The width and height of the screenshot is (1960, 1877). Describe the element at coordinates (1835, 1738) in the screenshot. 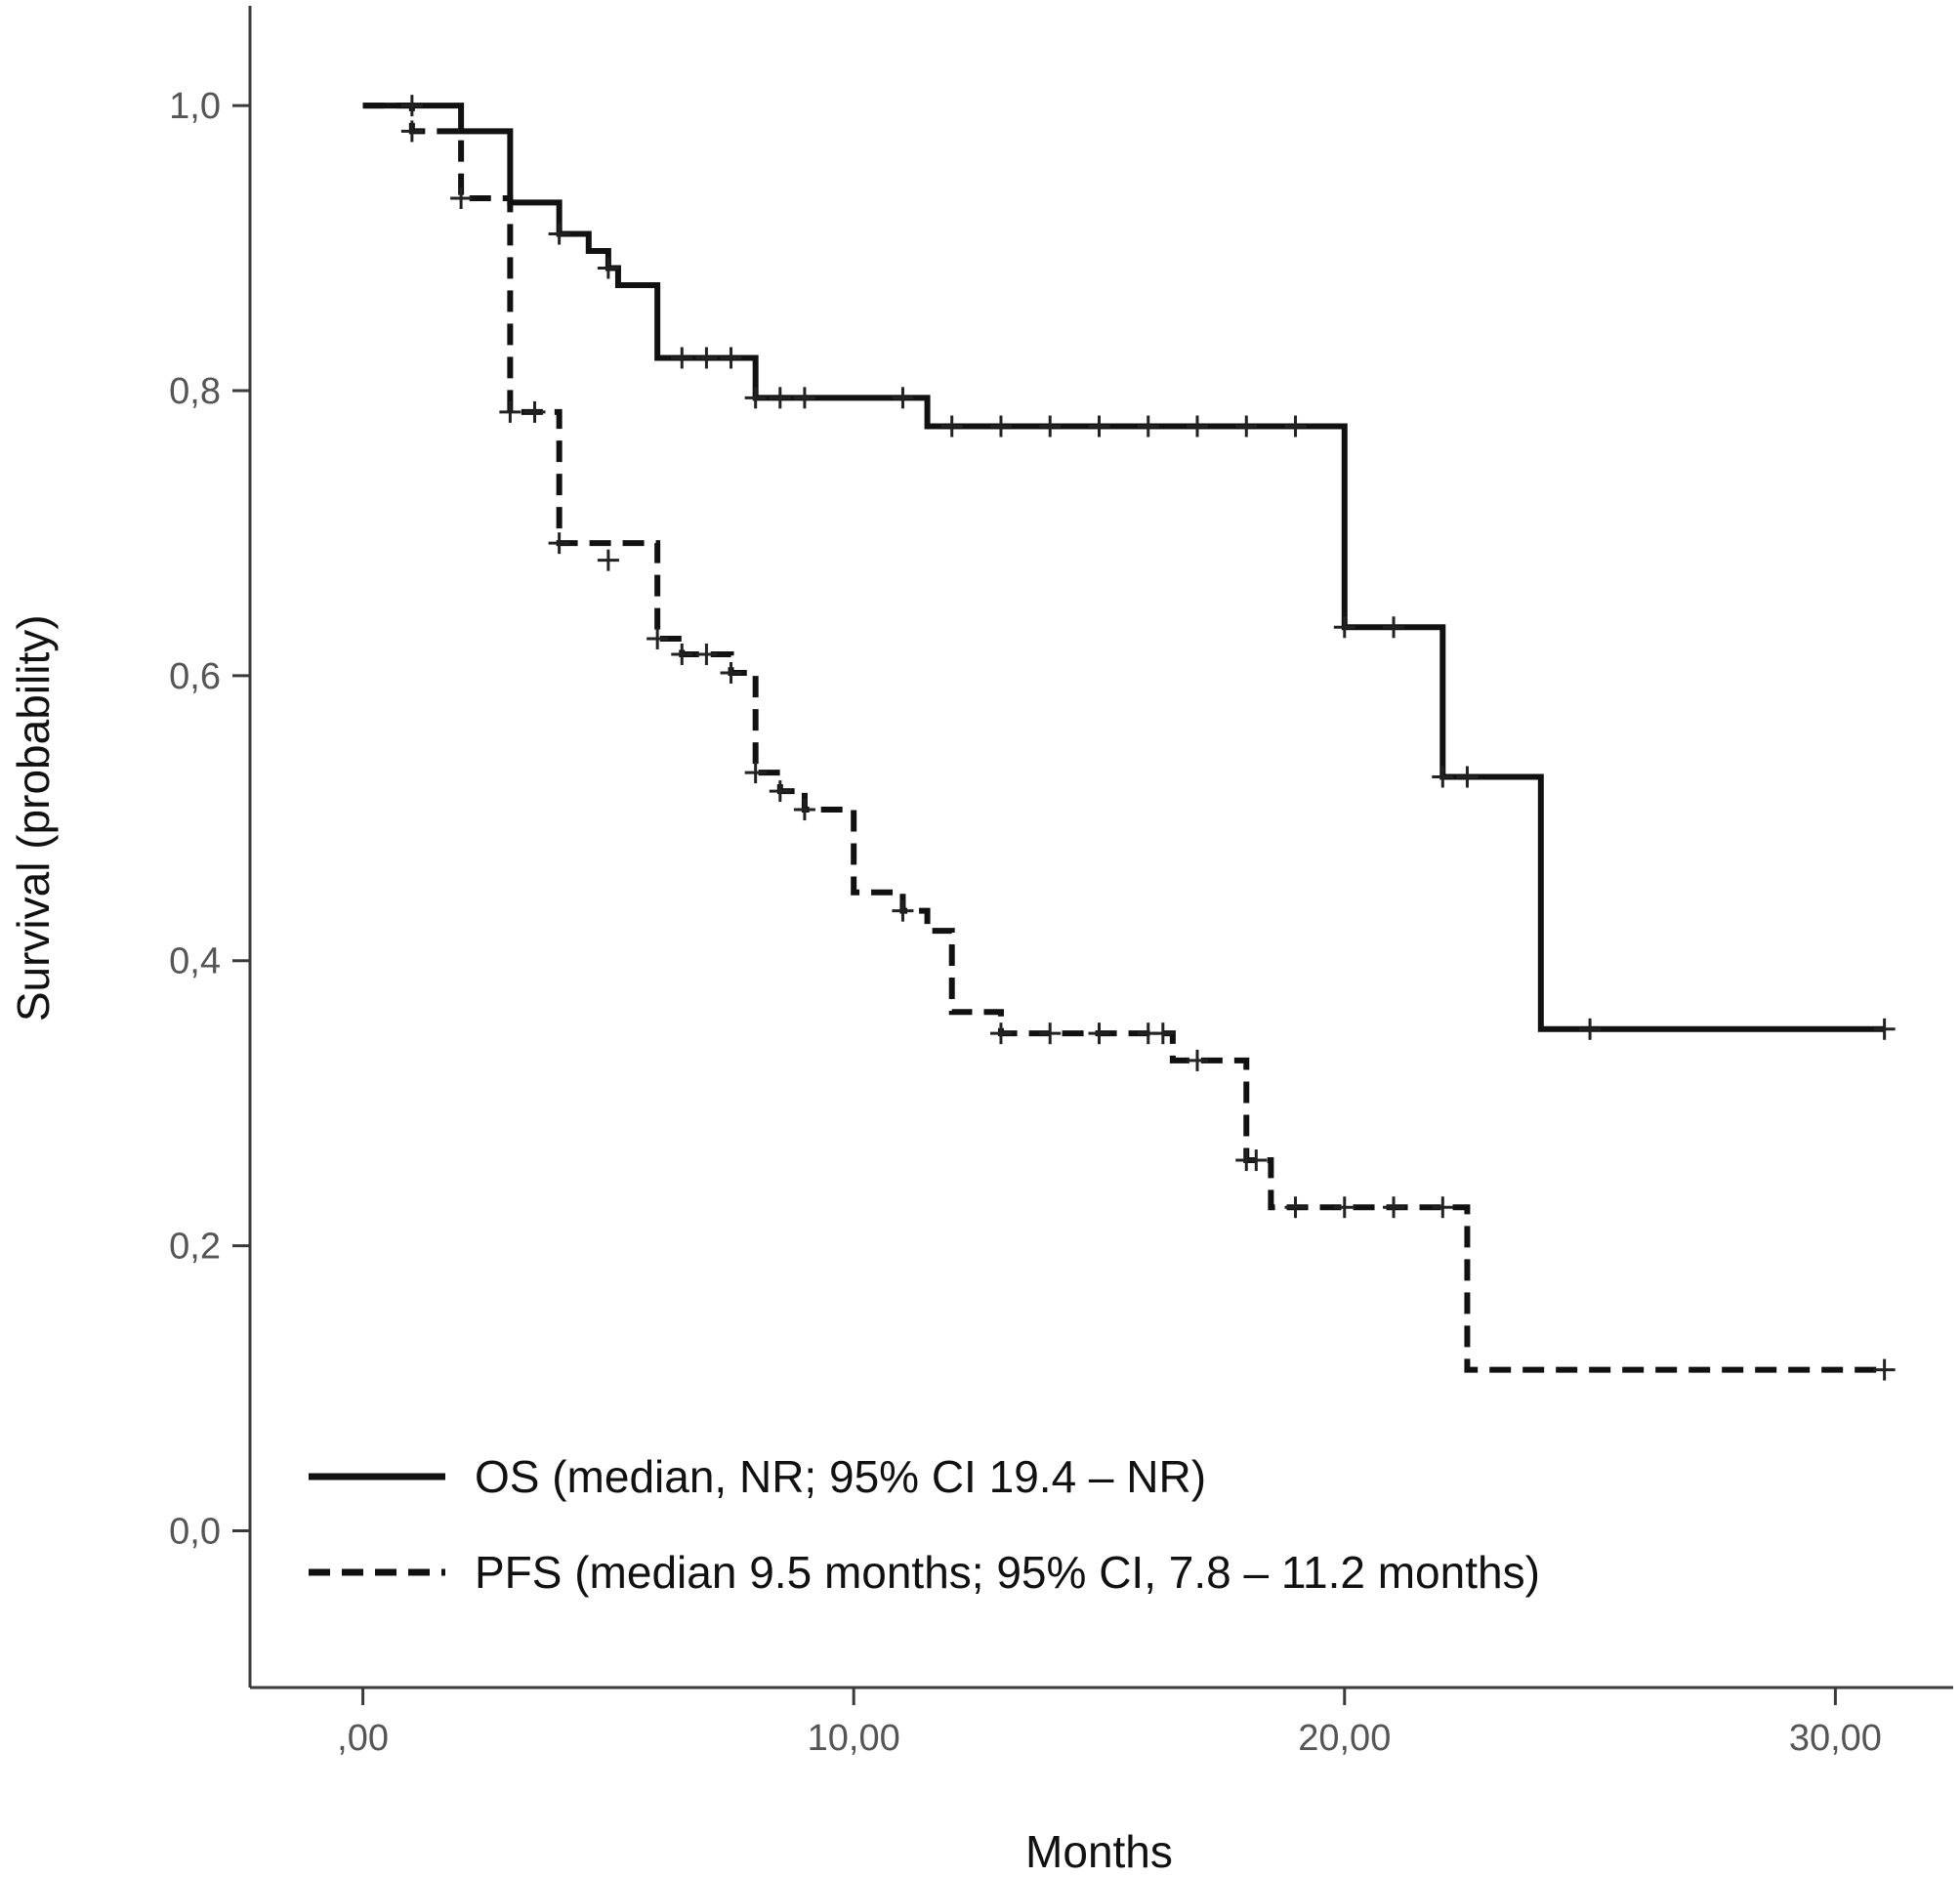

I see `x-tick-label: 30,00` at that location.